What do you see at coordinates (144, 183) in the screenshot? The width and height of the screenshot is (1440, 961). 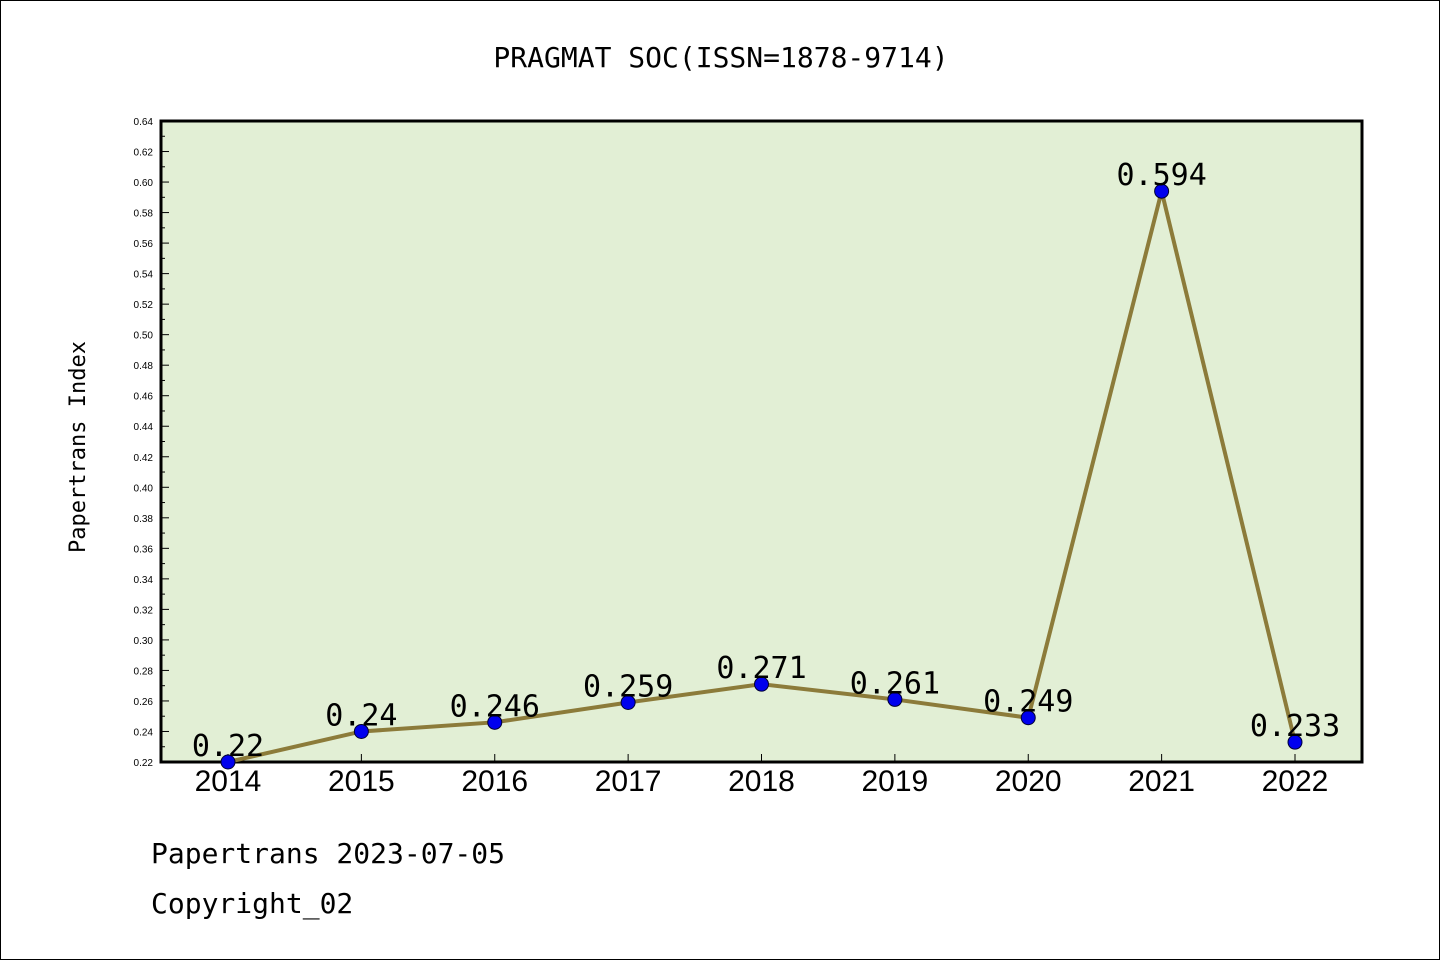 I see `y-tick-label: 0.60` at bounding box center [144, 183].